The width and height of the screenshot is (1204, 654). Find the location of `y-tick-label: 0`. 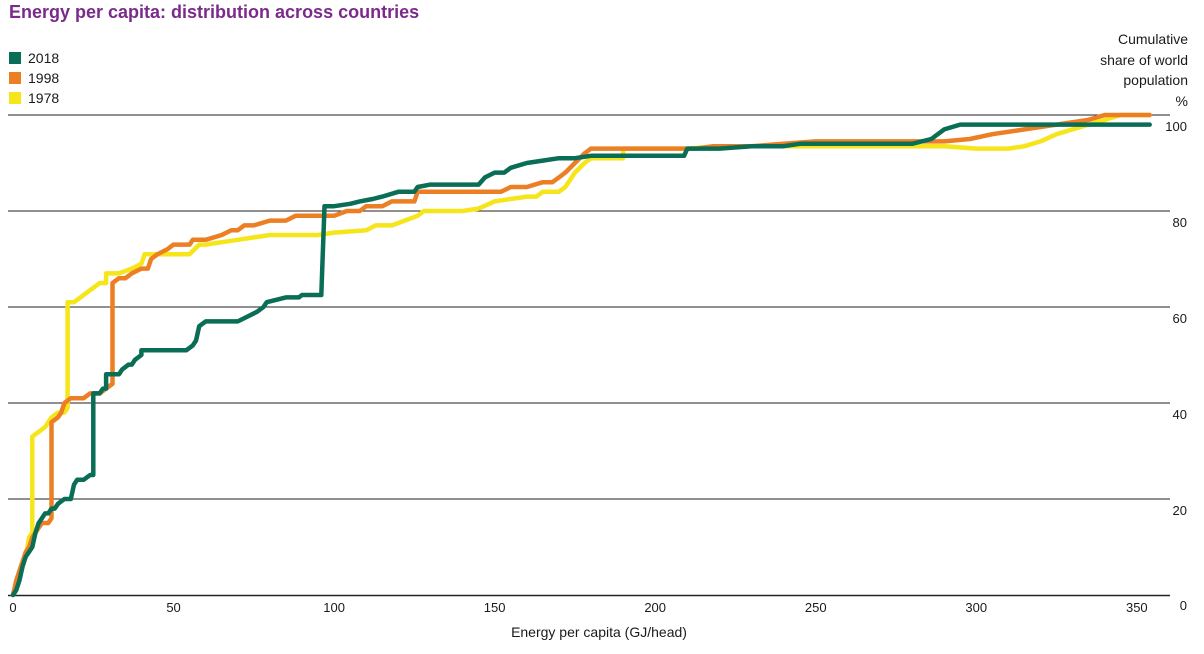

y-tick-label: 0 is located at coordinates (1183, 605).